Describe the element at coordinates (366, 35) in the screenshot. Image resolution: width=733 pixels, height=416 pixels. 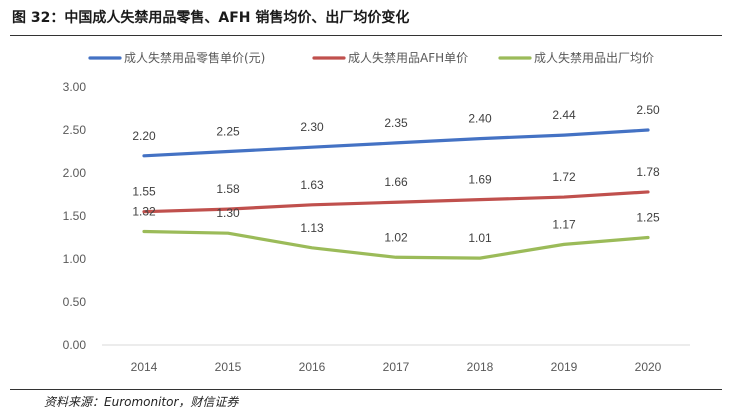
I see `title-divider` at that location.